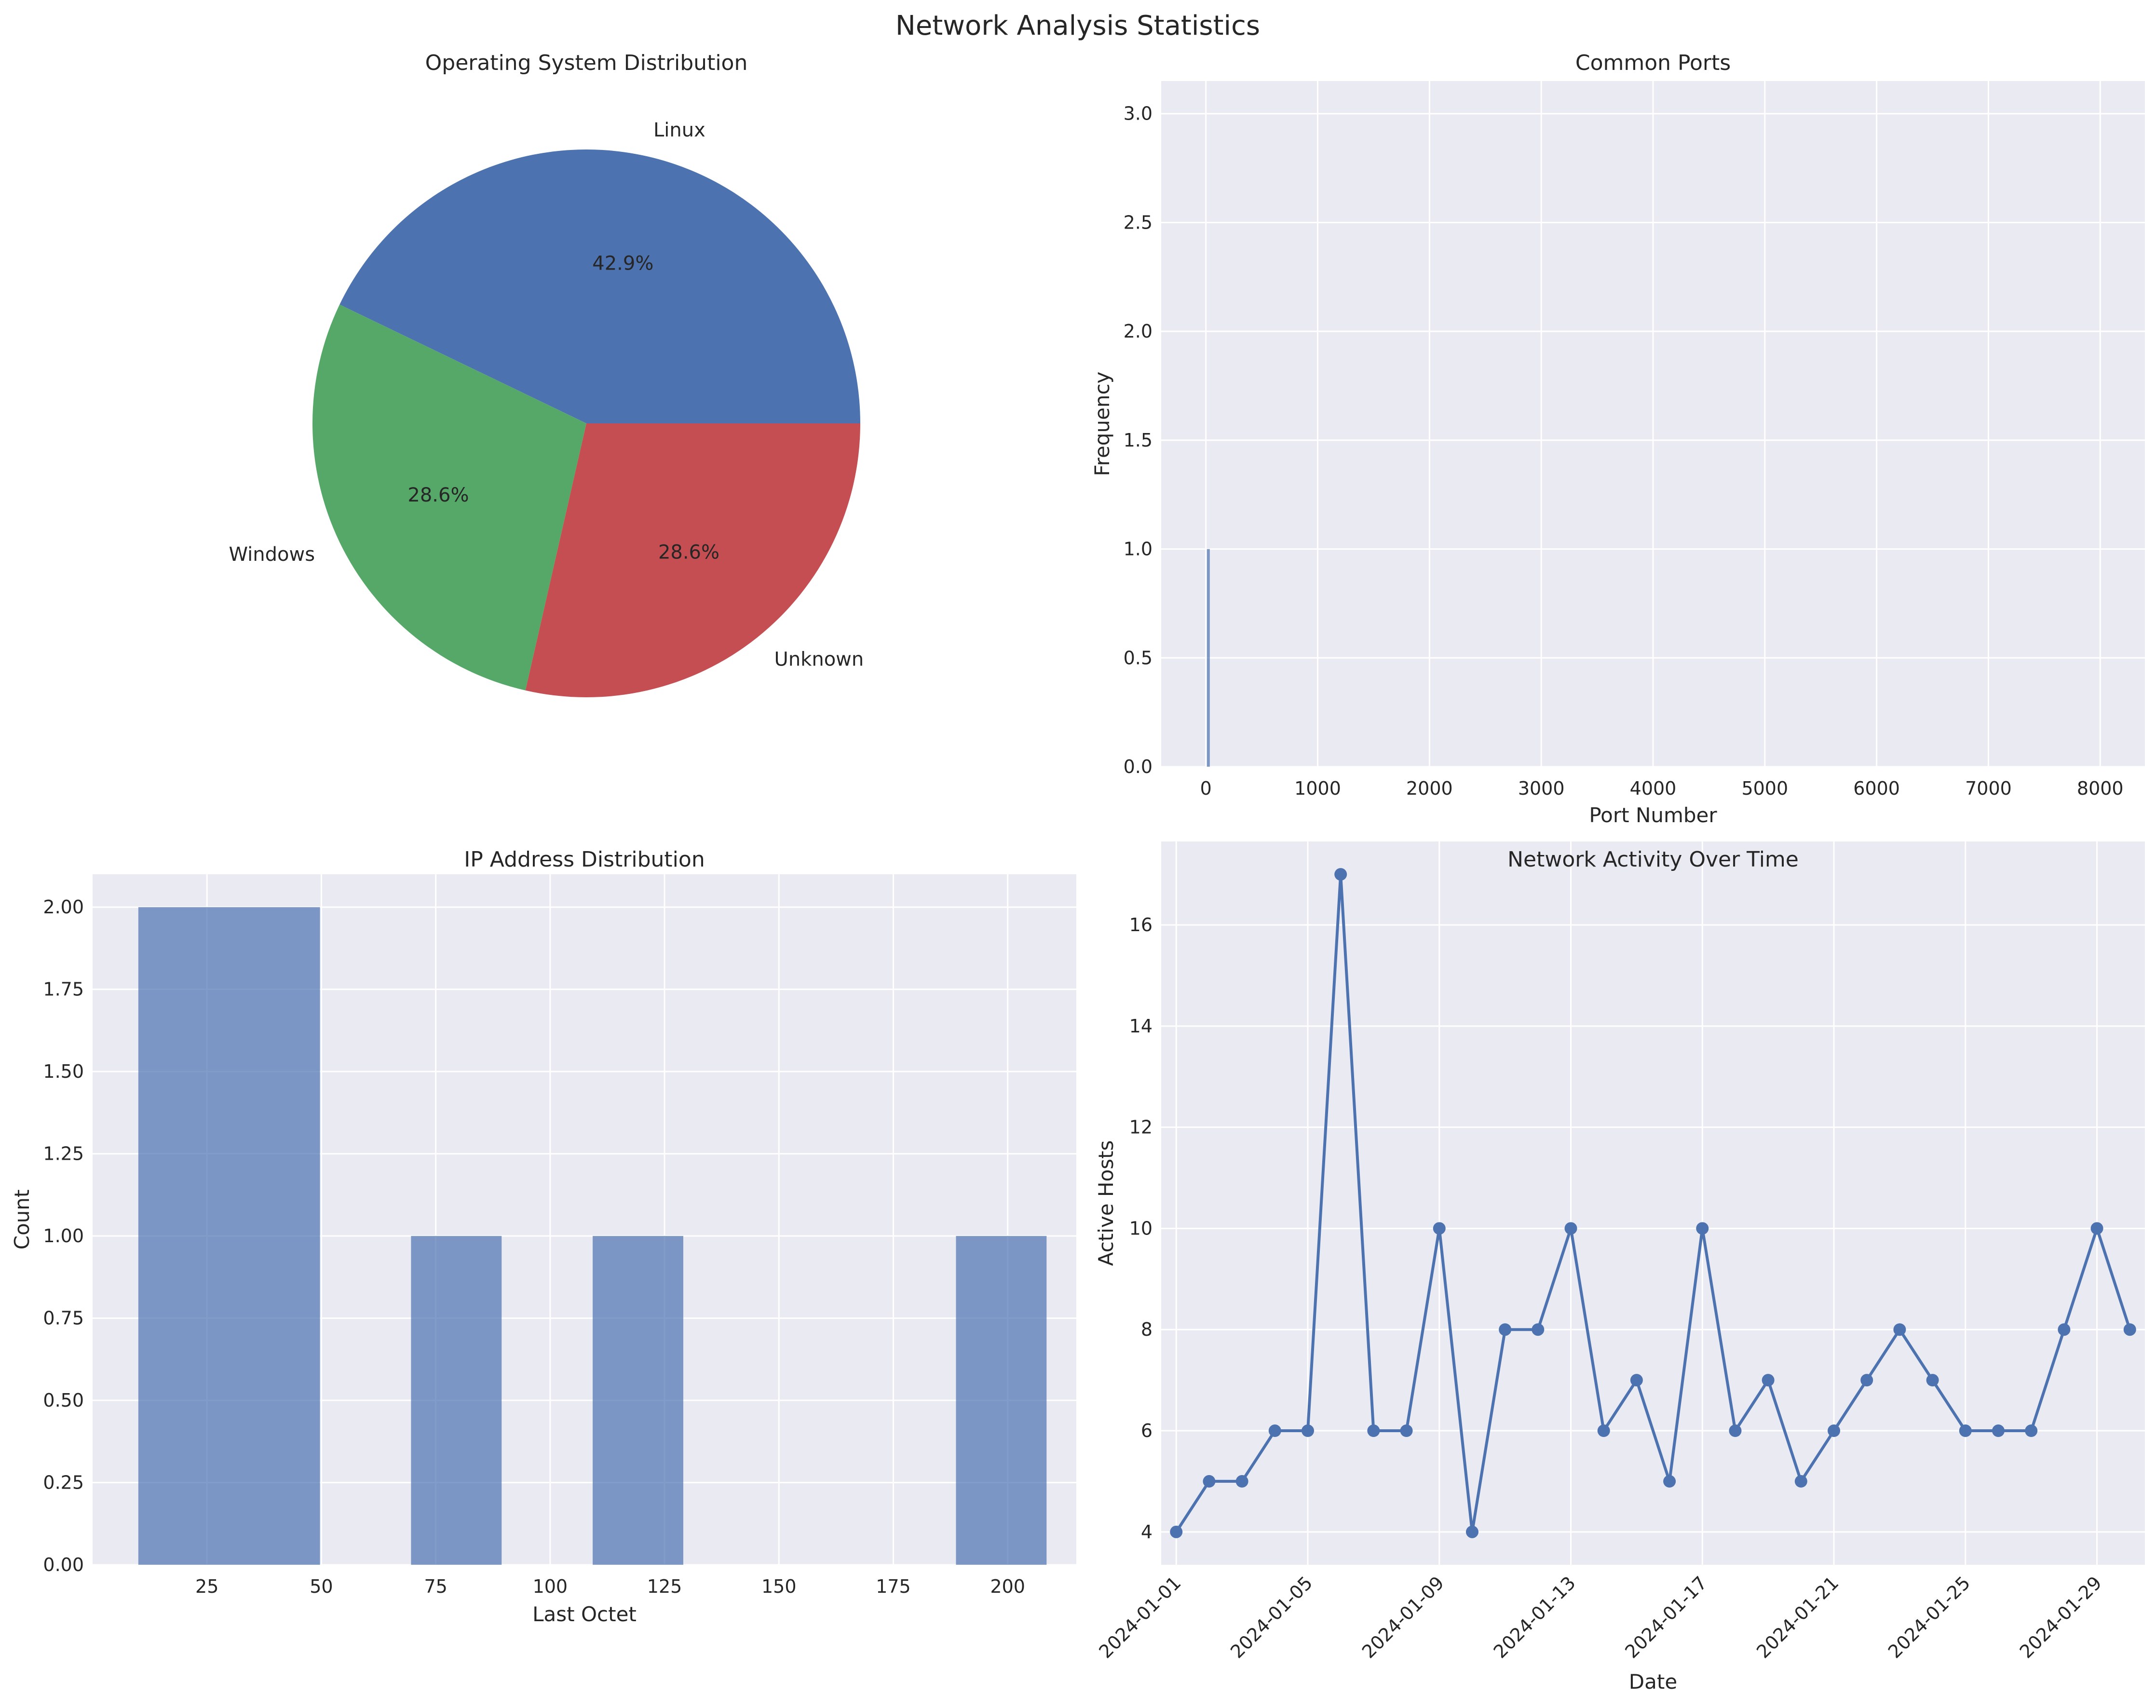 The width and height of the screenshot is (2156, 1708). I want to click on ports-x-tick-label: 4000, so click(1654, 788).